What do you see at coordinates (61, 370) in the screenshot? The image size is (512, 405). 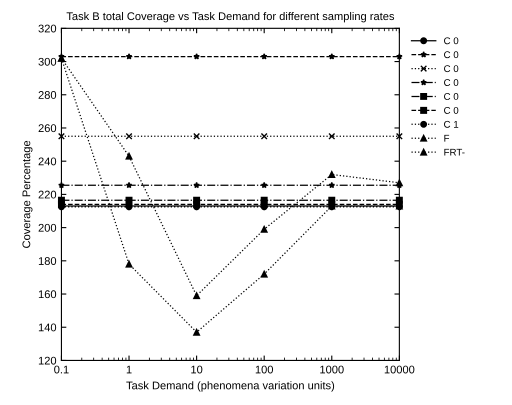 I see `x-tick-label: 0.1` at bounding box center [61, 370].